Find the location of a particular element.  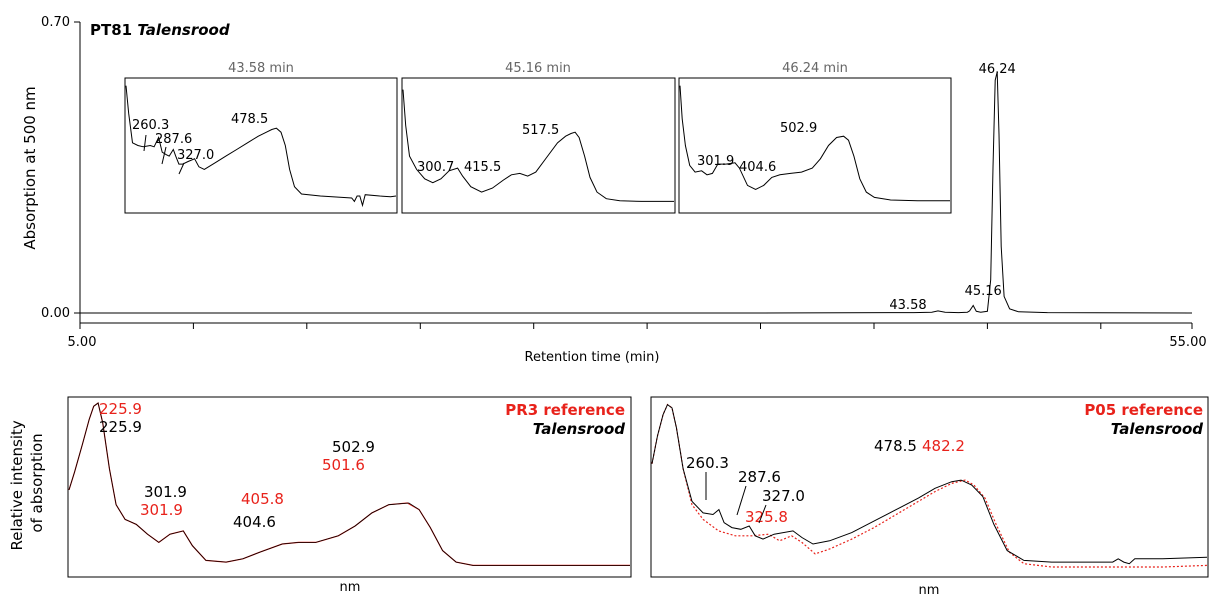

inset-peak-labels: 300.7 415.5 517.5 is located at coordinates (488, 149).